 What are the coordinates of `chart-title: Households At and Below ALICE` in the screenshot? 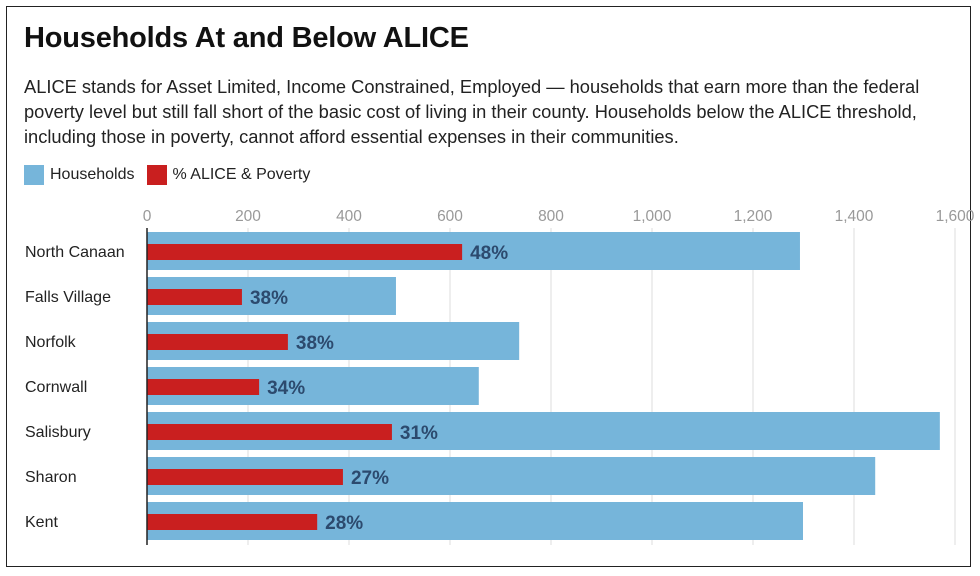 It's located at (246, 38).